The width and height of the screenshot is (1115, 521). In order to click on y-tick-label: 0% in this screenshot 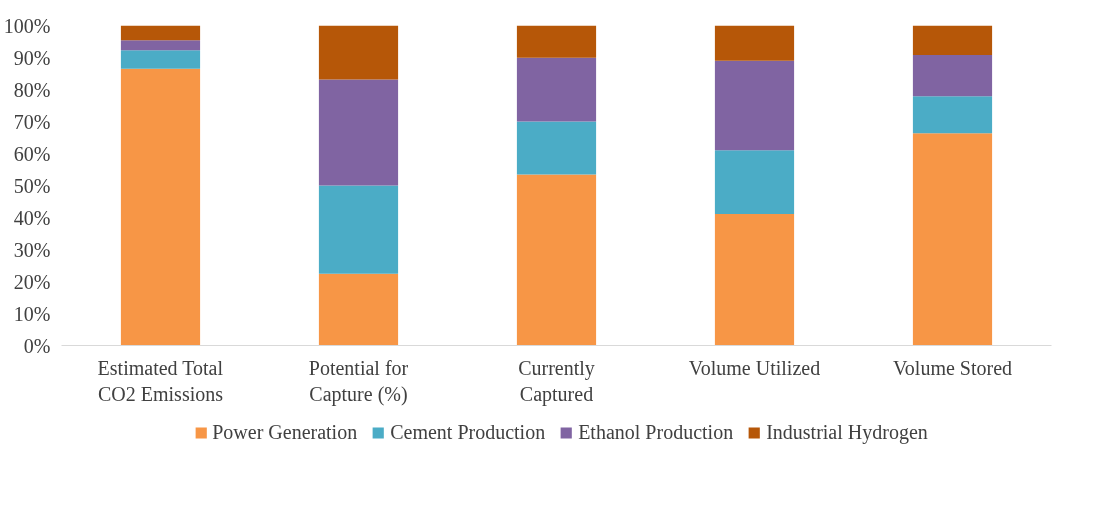, I will do `click(37, 345)`.